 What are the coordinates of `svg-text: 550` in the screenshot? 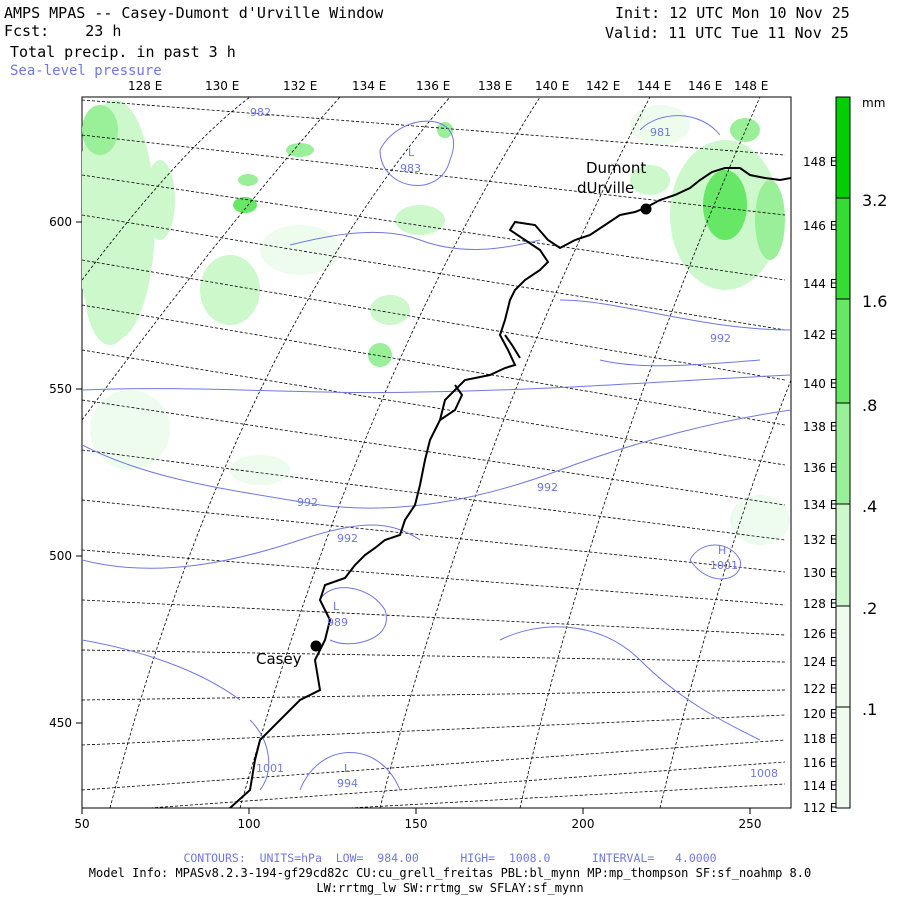 It's located at (60, 389).